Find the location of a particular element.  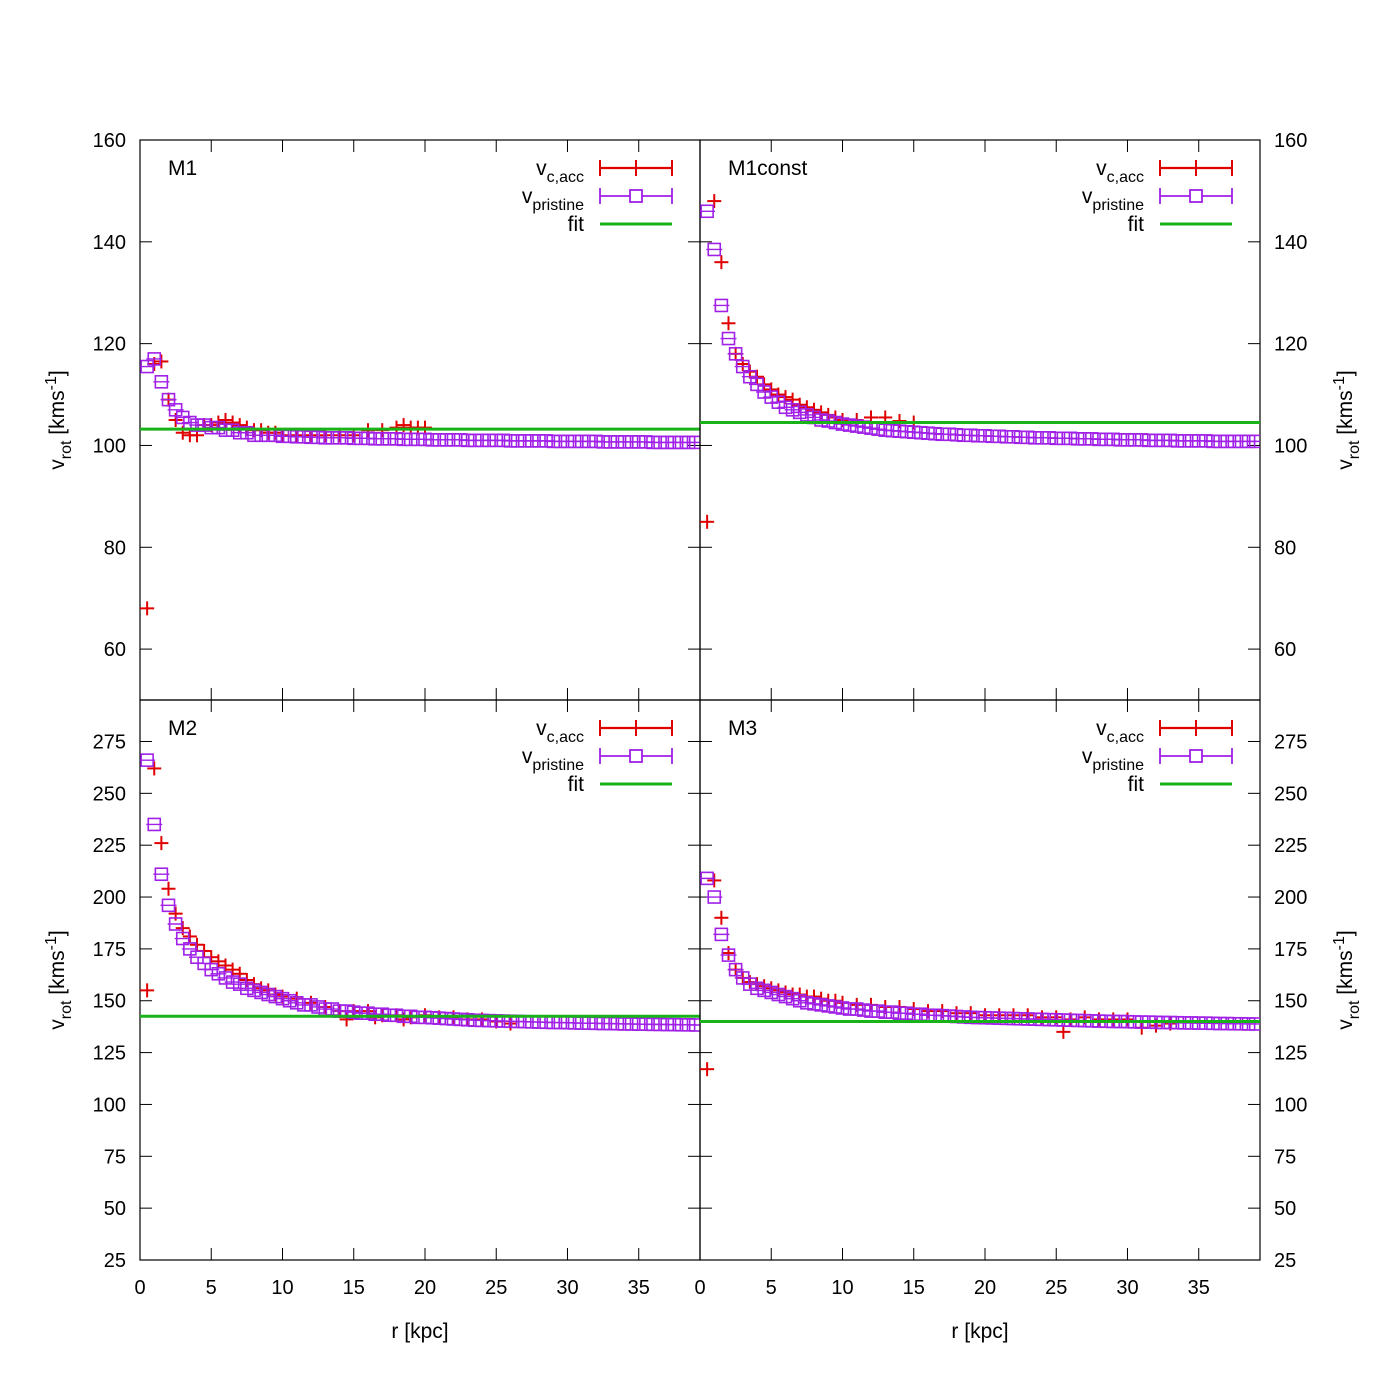

y-tick-label: 25 is located at coordinates (1285, 1261).